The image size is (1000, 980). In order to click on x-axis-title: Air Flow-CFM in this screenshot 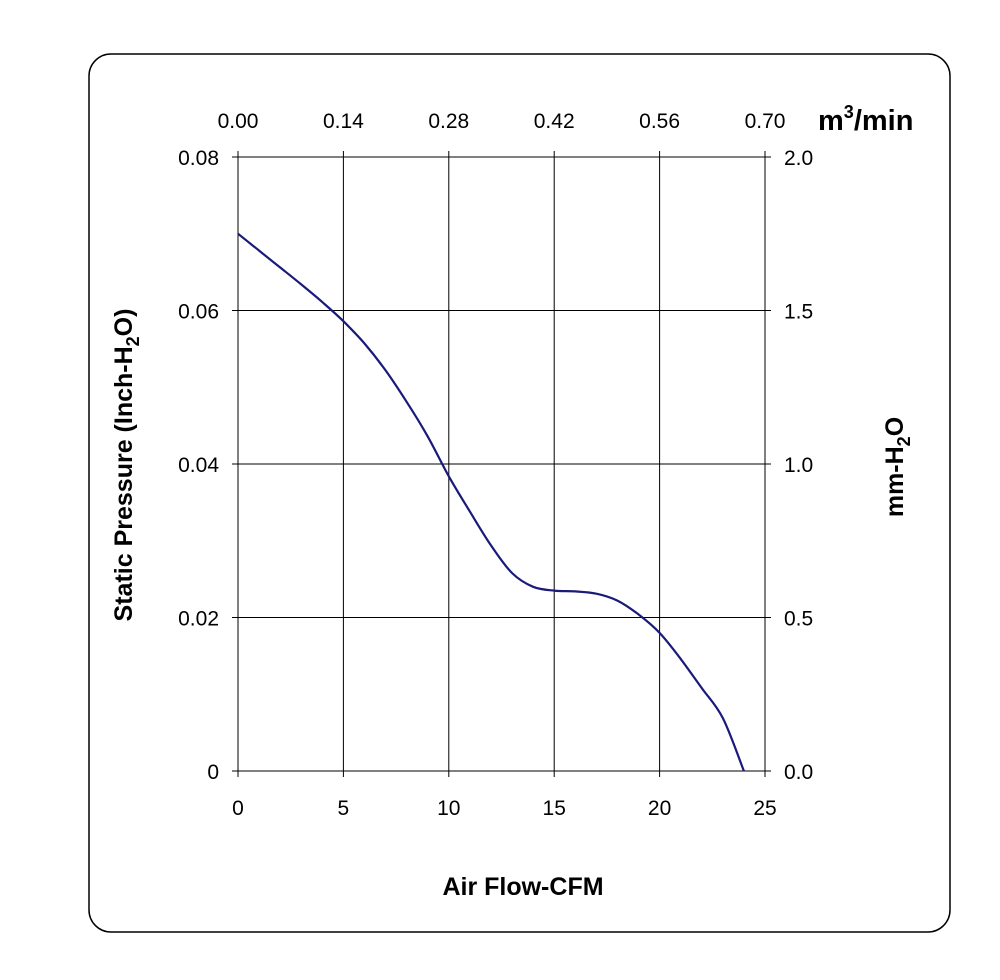, I will do `click(522, 887)`.